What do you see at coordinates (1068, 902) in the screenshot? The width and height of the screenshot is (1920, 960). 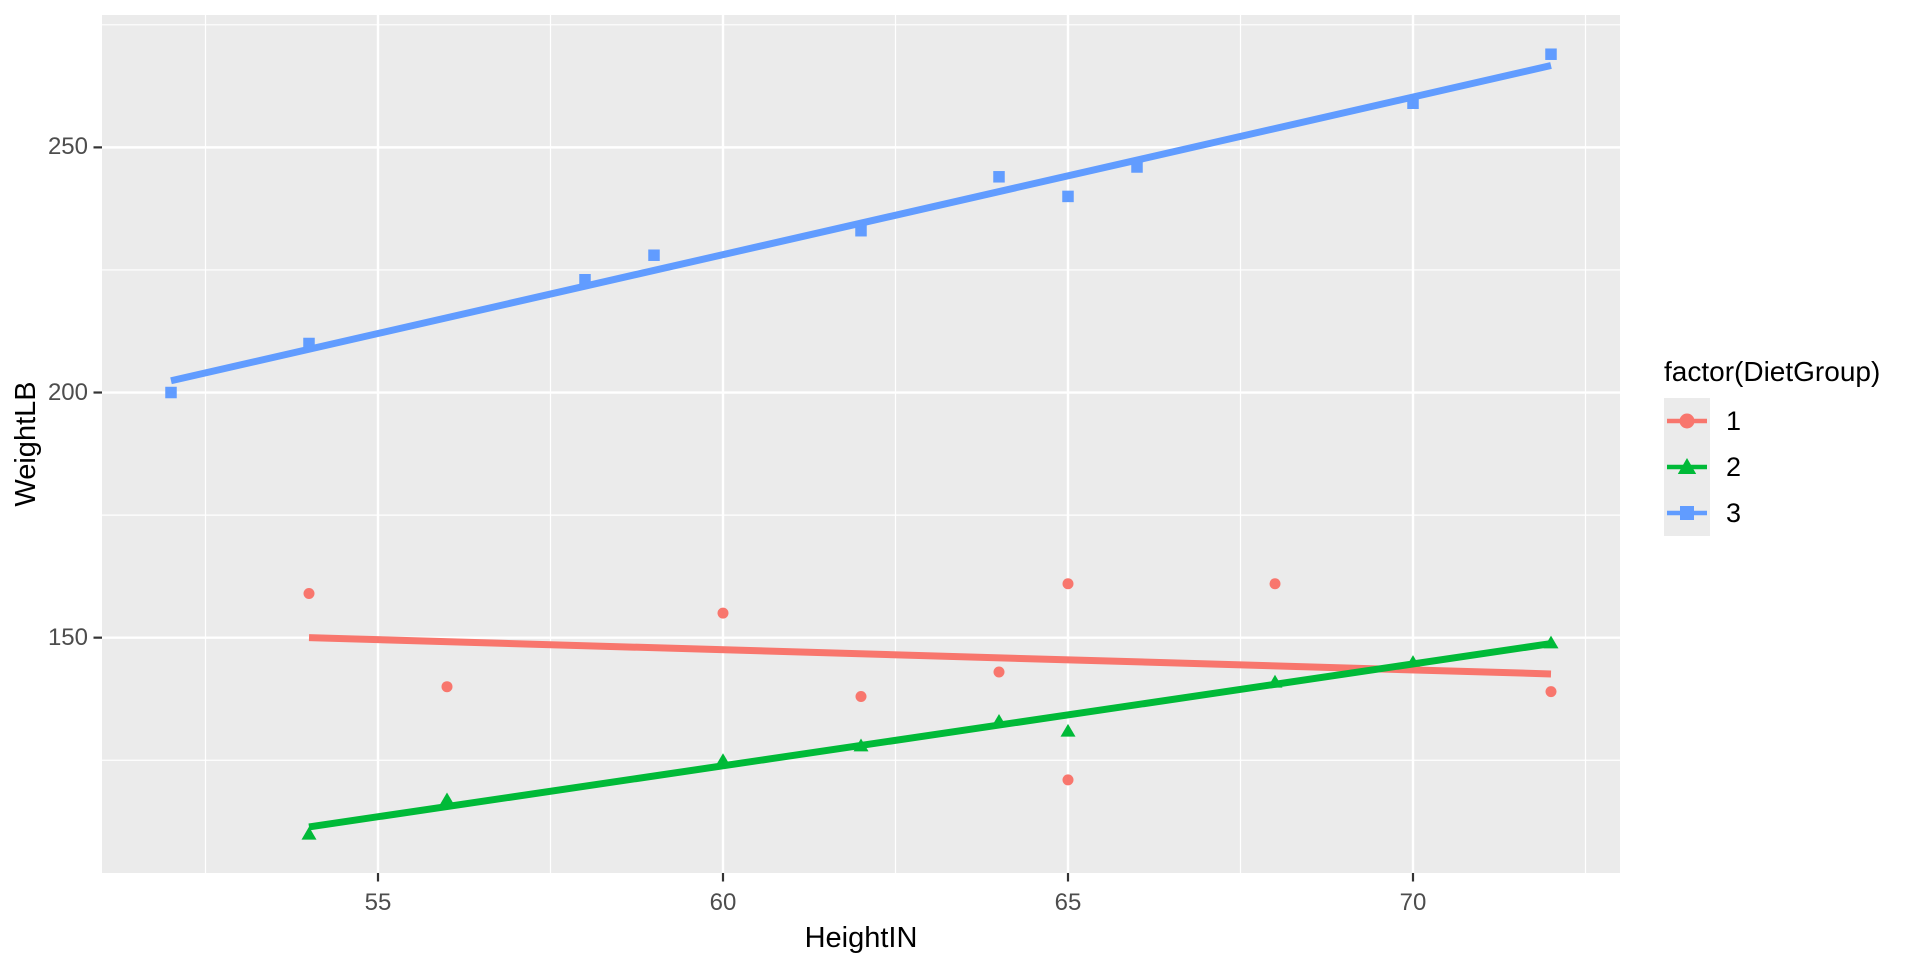 I see `x-tick-label: 65` at bounding box center [1068, 902].